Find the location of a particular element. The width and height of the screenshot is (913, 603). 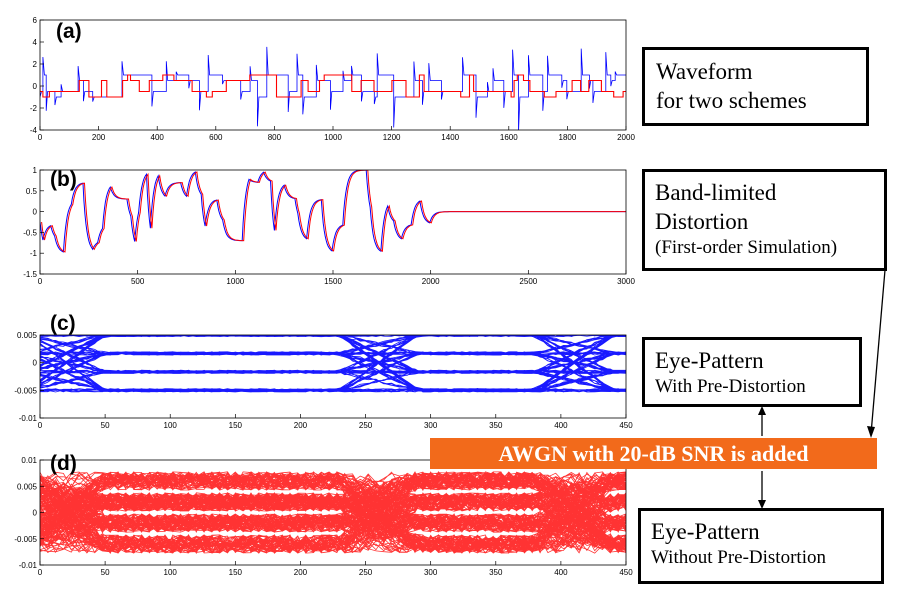

series-red-traces is located at coordinates (333, 512).